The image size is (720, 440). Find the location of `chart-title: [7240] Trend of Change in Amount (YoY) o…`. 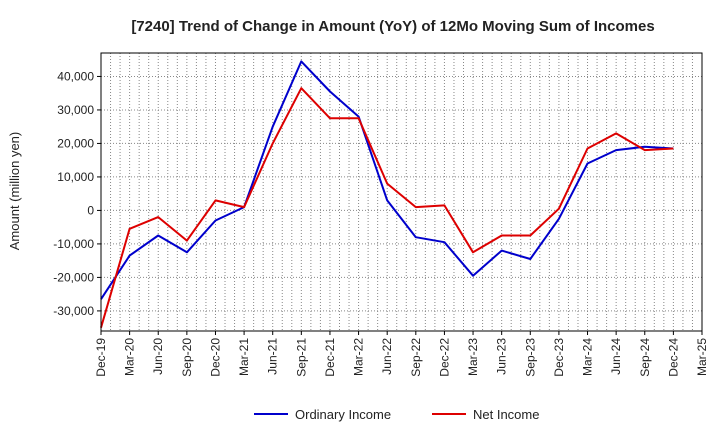

chart-title: [7240] Trend of Change in Amount (YoY) o… is located at coordinates (392, 26).